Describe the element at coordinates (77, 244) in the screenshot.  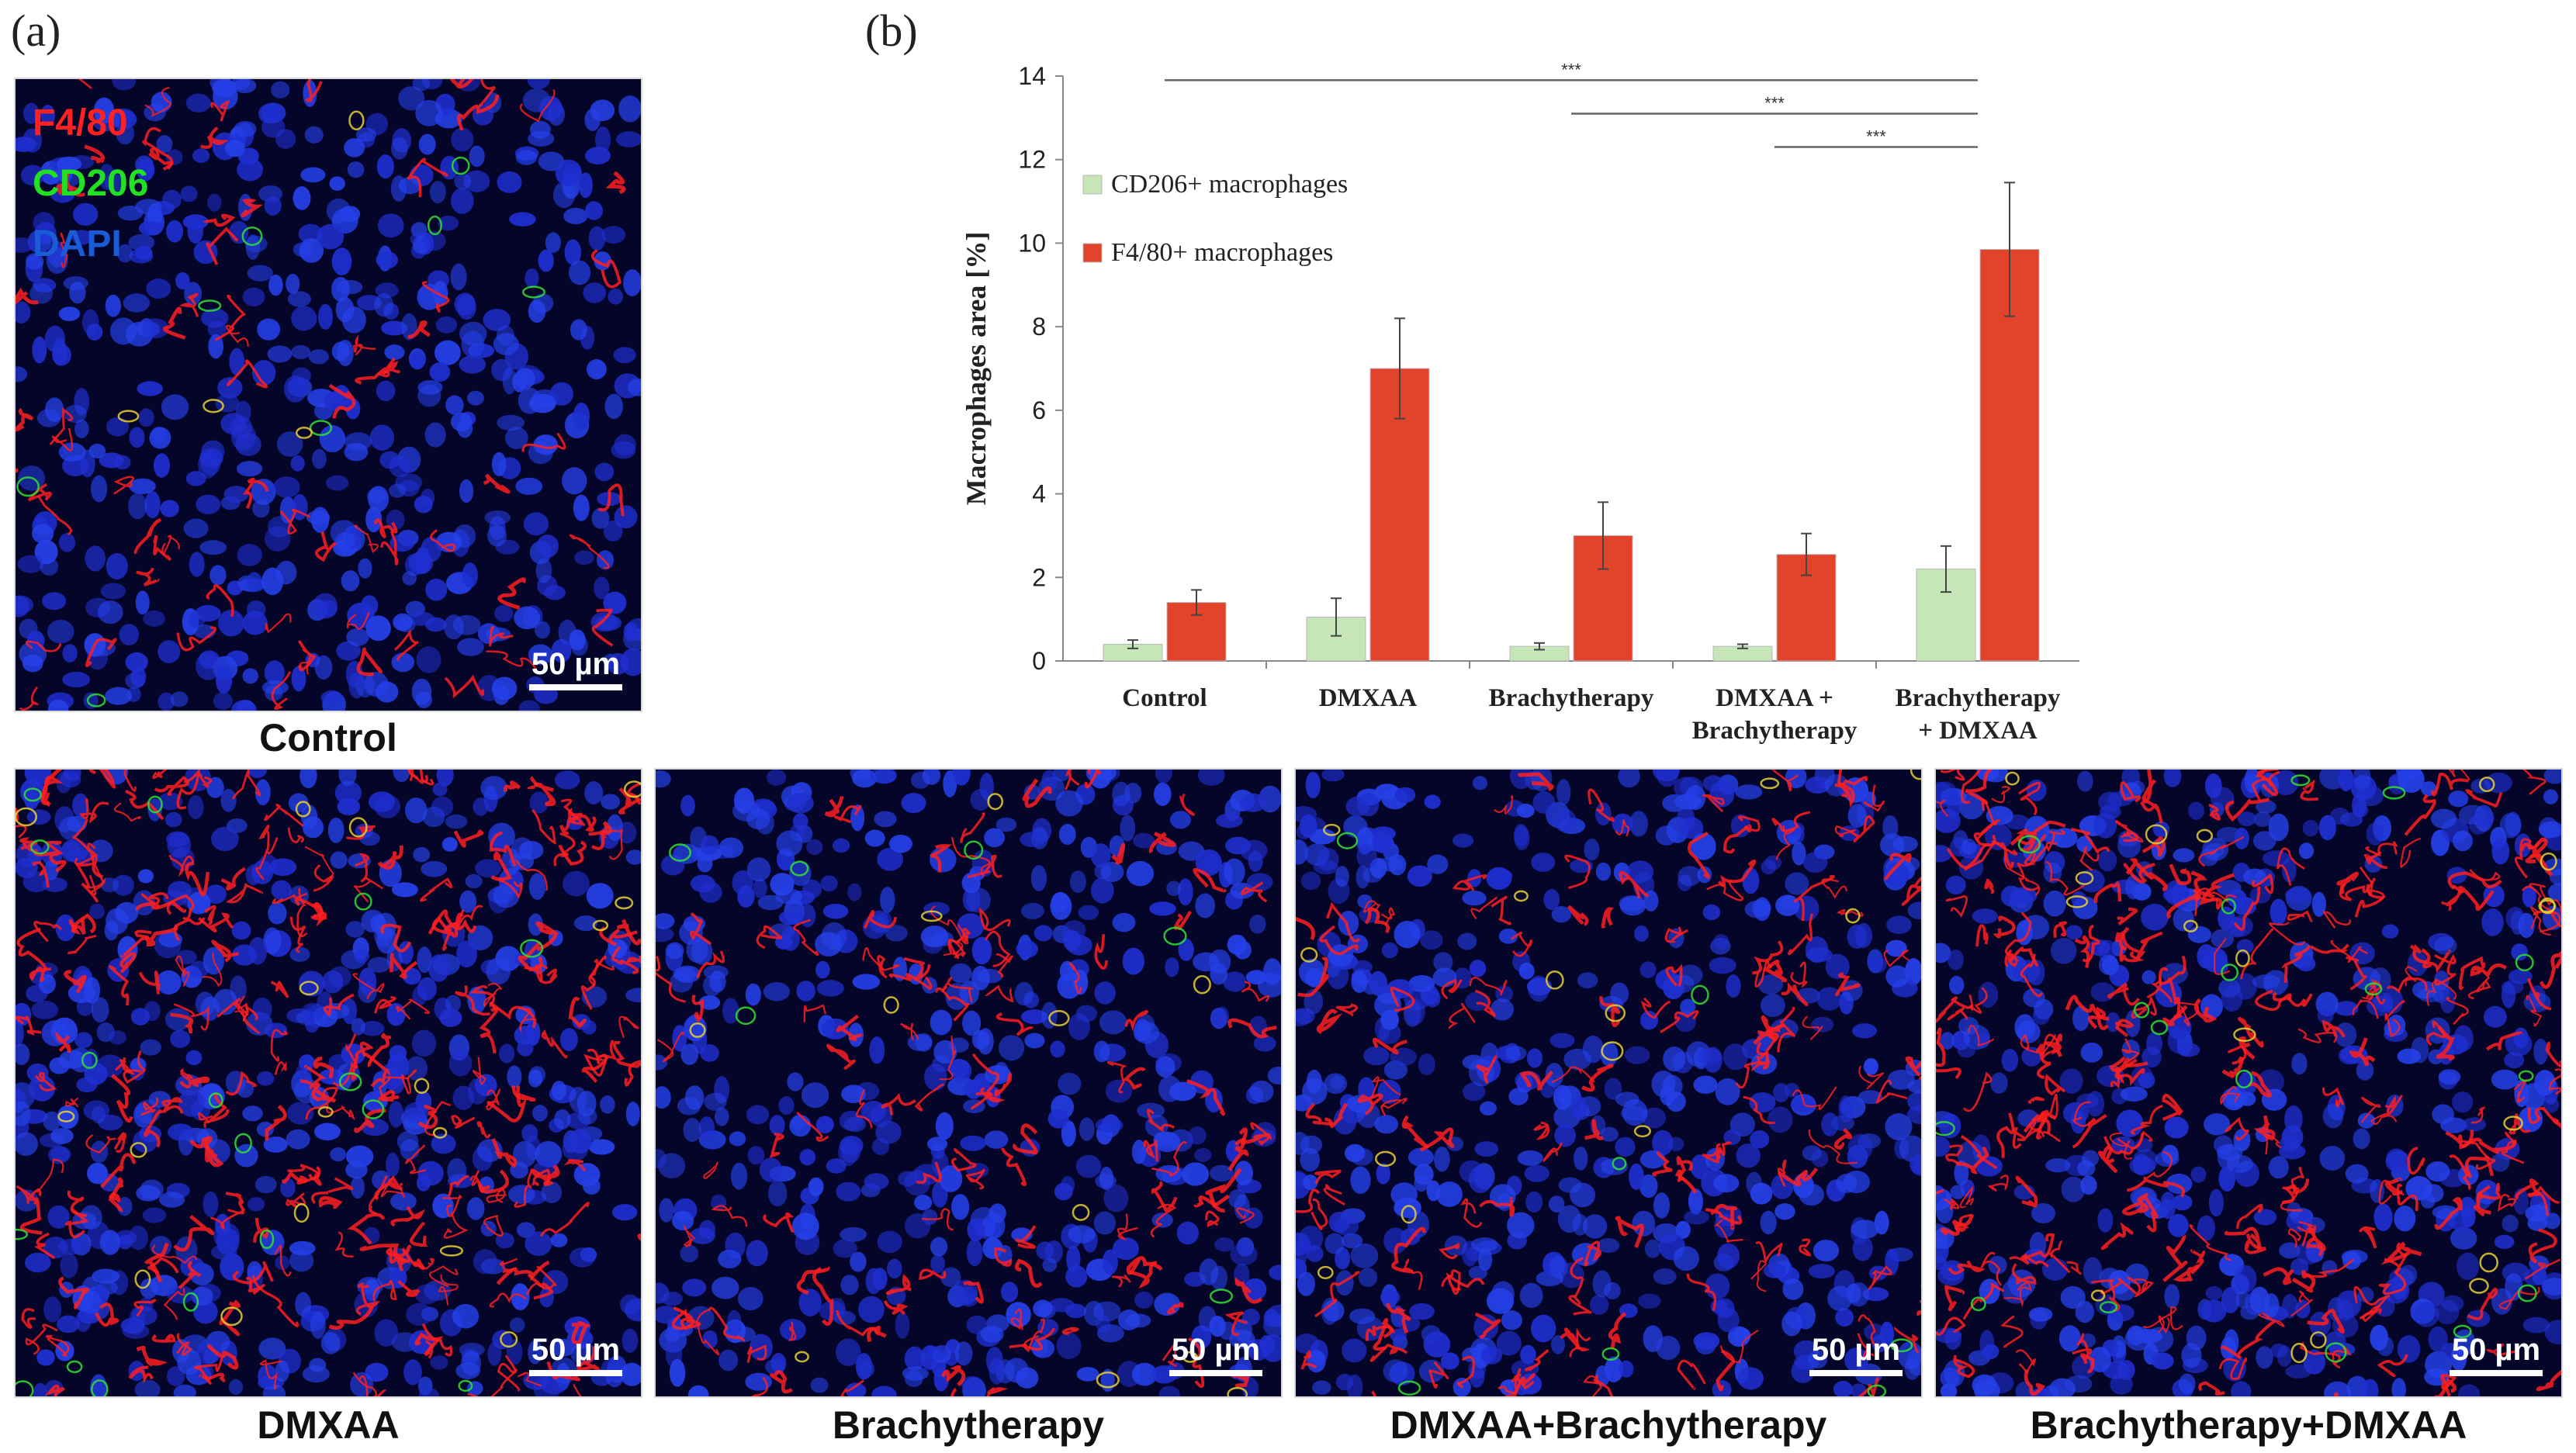
I see `stain-label-dapi: DAPI` at that location.